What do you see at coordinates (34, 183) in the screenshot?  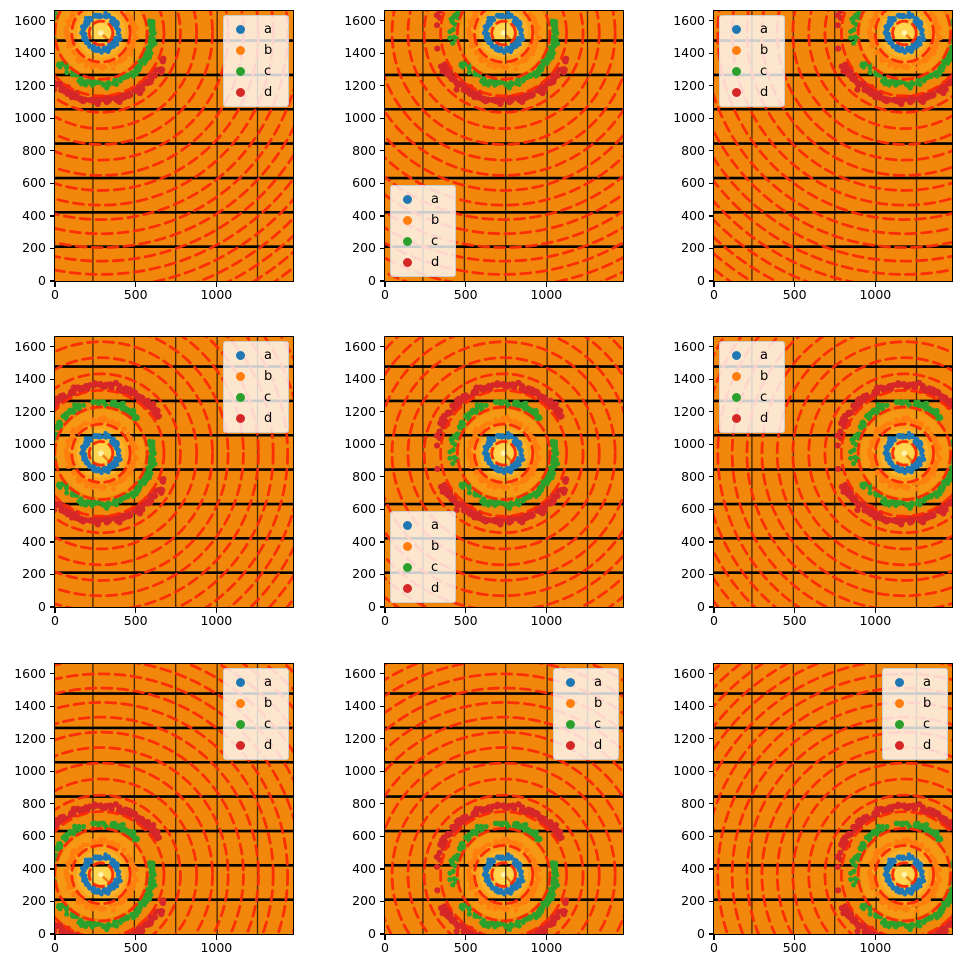 I see `y-tick-label: 600` at bounding box center [34, 183].